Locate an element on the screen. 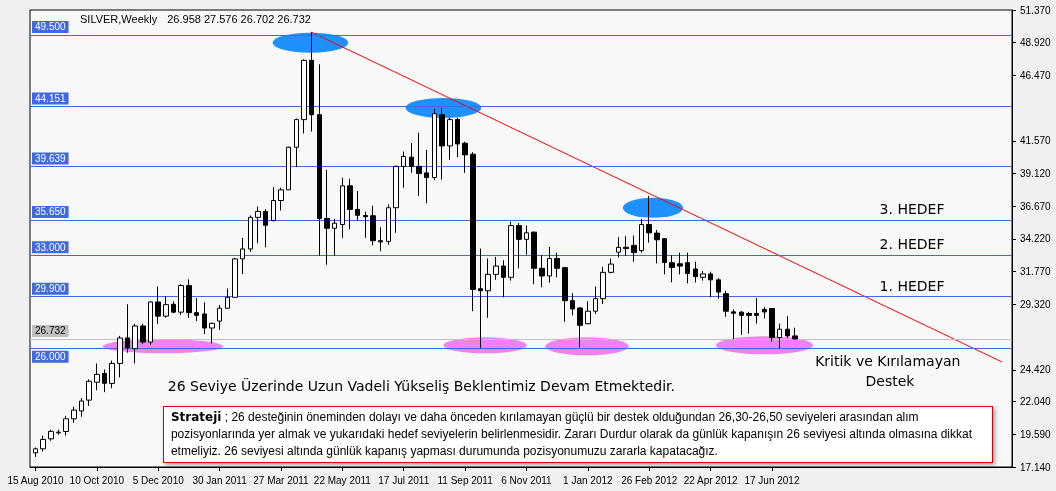 The image size is (1056, 491). y-tick-label: 51.370 is located at coordinates (1036, 10).